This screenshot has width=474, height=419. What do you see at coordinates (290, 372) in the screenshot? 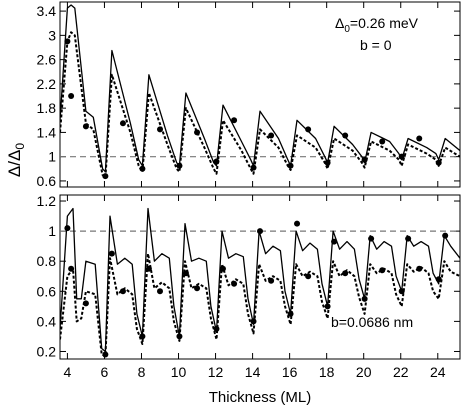
I see `x-tick-label: 16` at bounding box center [290, 372].